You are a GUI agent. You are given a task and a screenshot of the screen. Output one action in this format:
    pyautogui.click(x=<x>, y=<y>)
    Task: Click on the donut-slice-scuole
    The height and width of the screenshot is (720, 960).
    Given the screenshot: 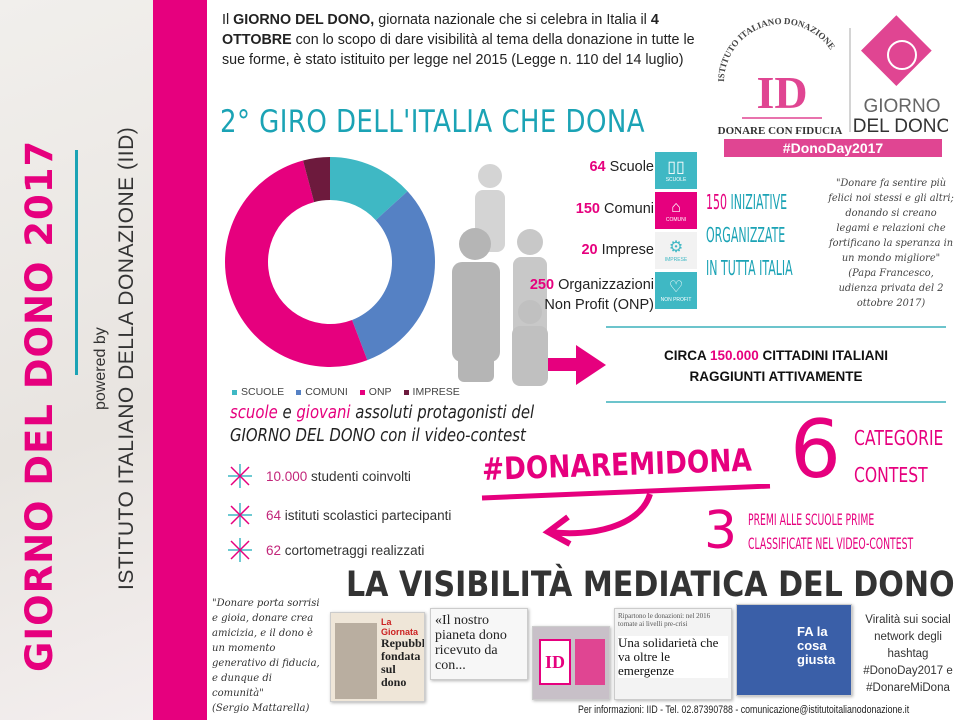 What is the action you would take?
    pyautogui.click(x=369, y=189)
    